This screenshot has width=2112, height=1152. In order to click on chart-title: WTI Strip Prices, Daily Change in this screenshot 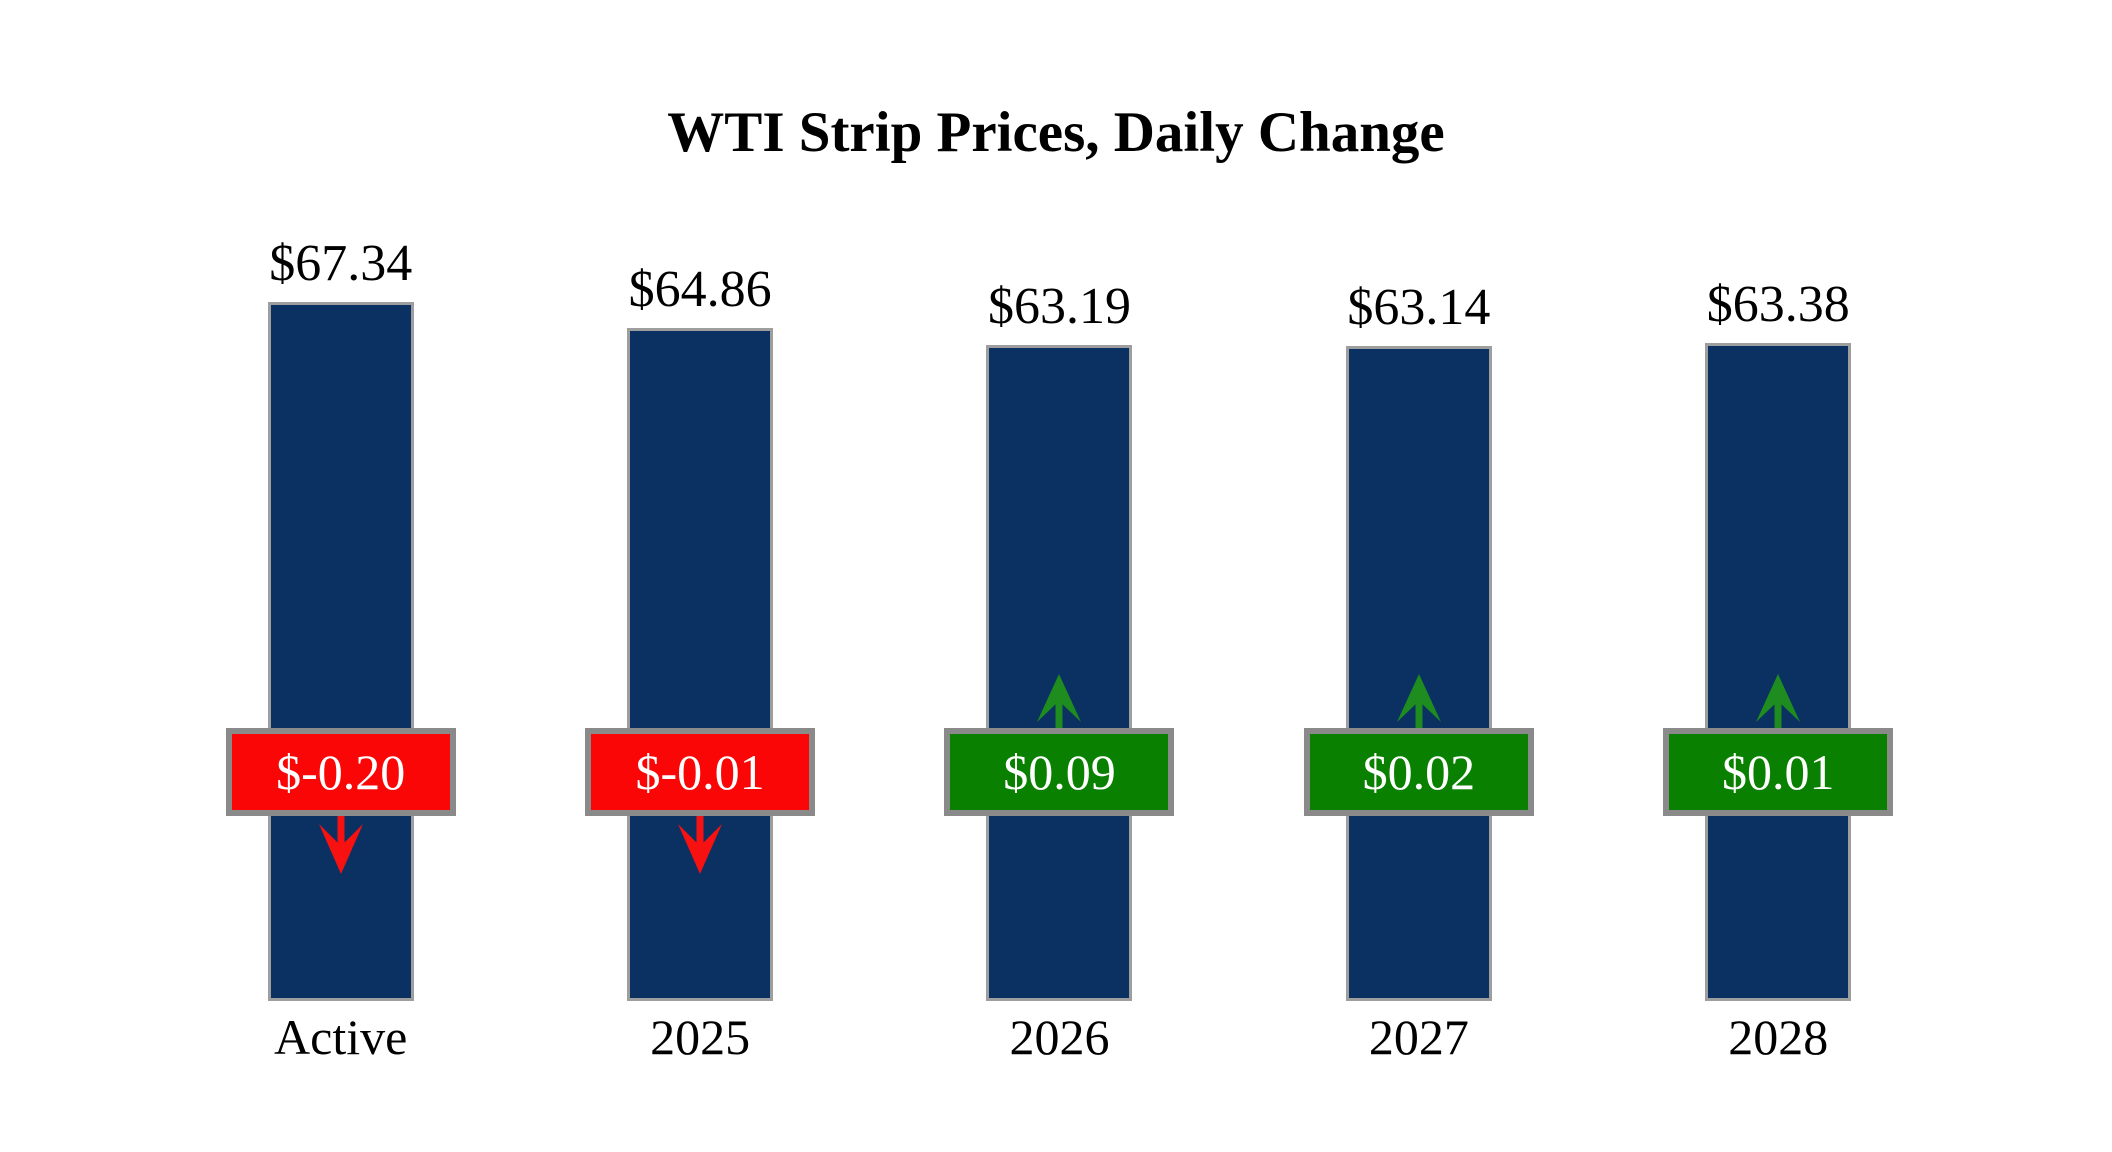, I will do `click(1056, 132)`.